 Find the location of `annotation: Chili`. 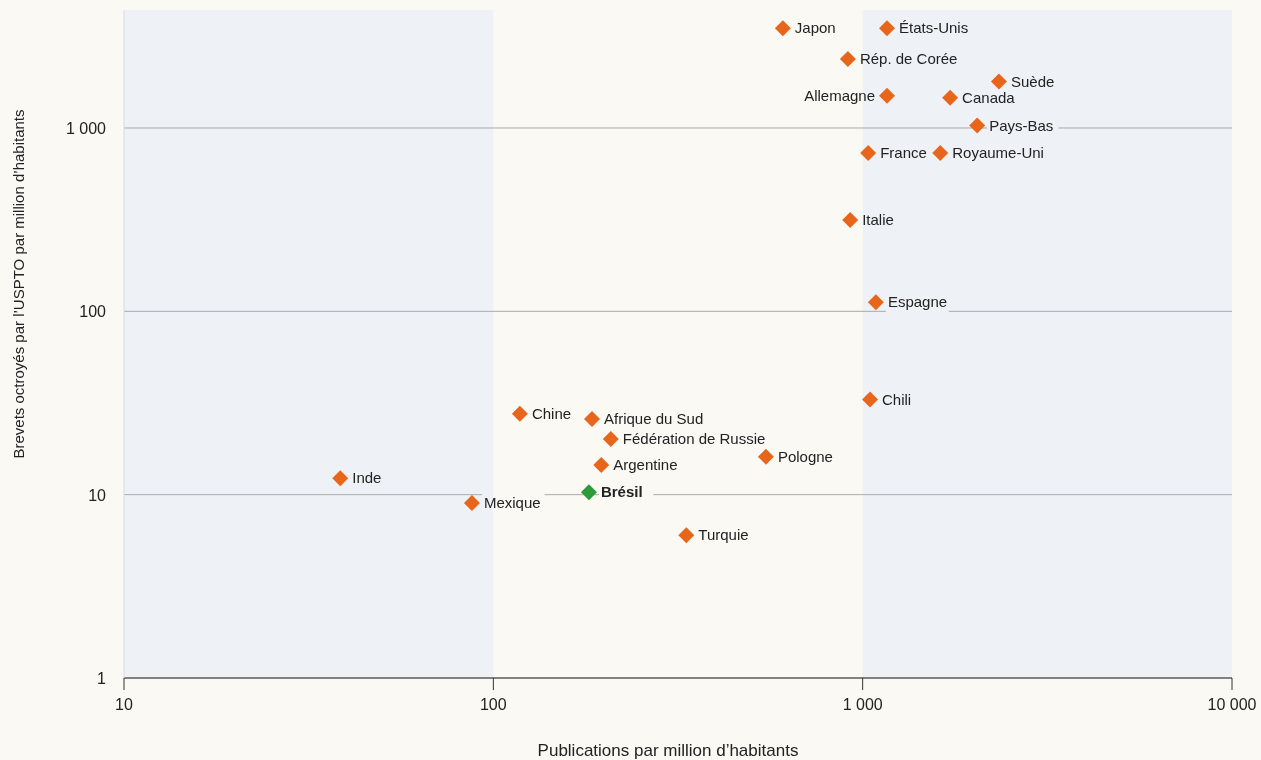

annotation: Chili is located at coordinates (897, 399).